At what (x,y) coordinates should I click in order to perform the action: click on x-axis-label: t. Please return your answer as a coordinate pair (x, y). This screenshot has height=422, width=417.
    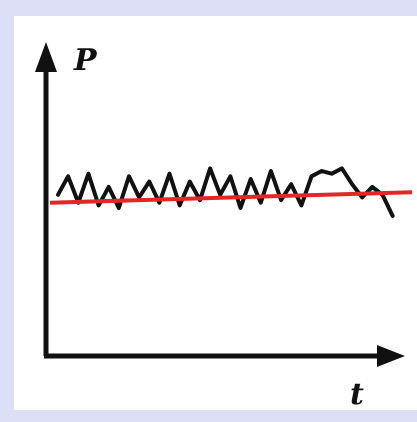
    Looking at the image, I should click on (357, 394).